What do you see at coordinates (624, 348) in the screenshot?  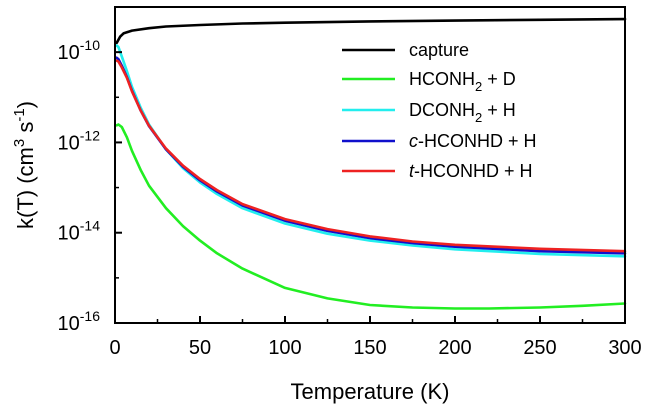 I see `x-tick-label: 300` at bounding box center [624, 348].